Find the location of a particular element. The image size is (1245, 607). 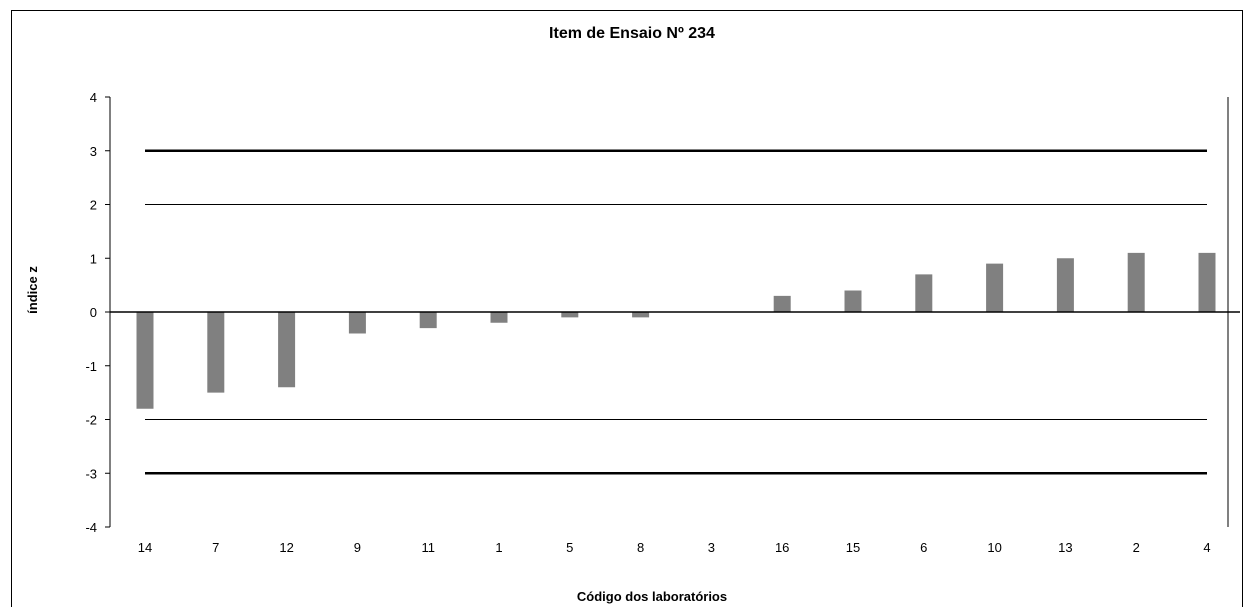

x-tick-label: 1 is located at coordinates (498, 547).